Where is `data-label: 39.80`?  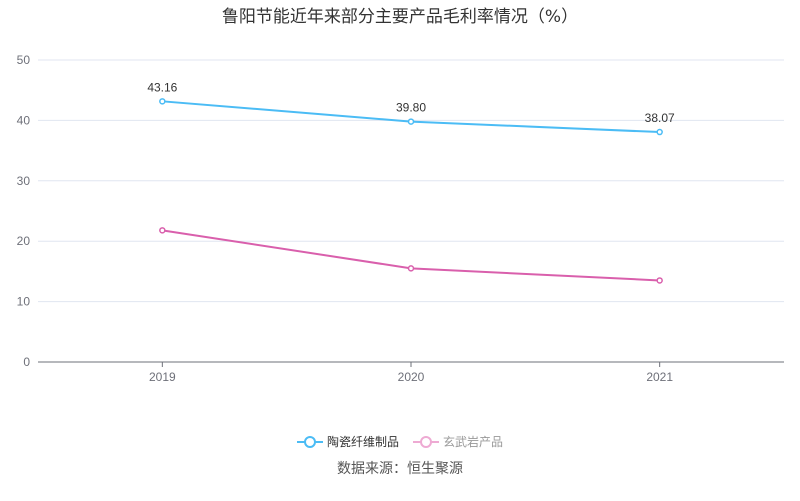
data-label: 39.80 is located at coordinates (411, 108).